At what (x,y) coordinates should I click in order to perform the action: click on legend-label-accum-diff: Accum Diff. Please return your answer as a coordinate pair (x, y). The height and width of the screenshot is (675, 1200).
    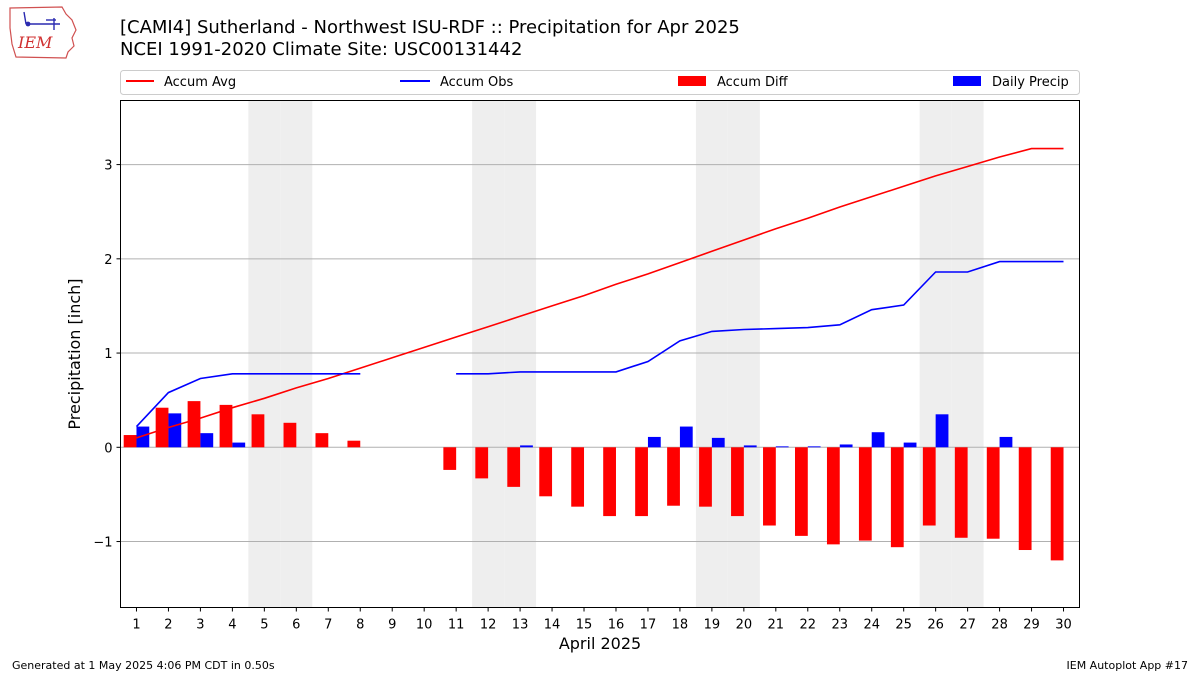
    Looking at the image, I should click on (753, 82).